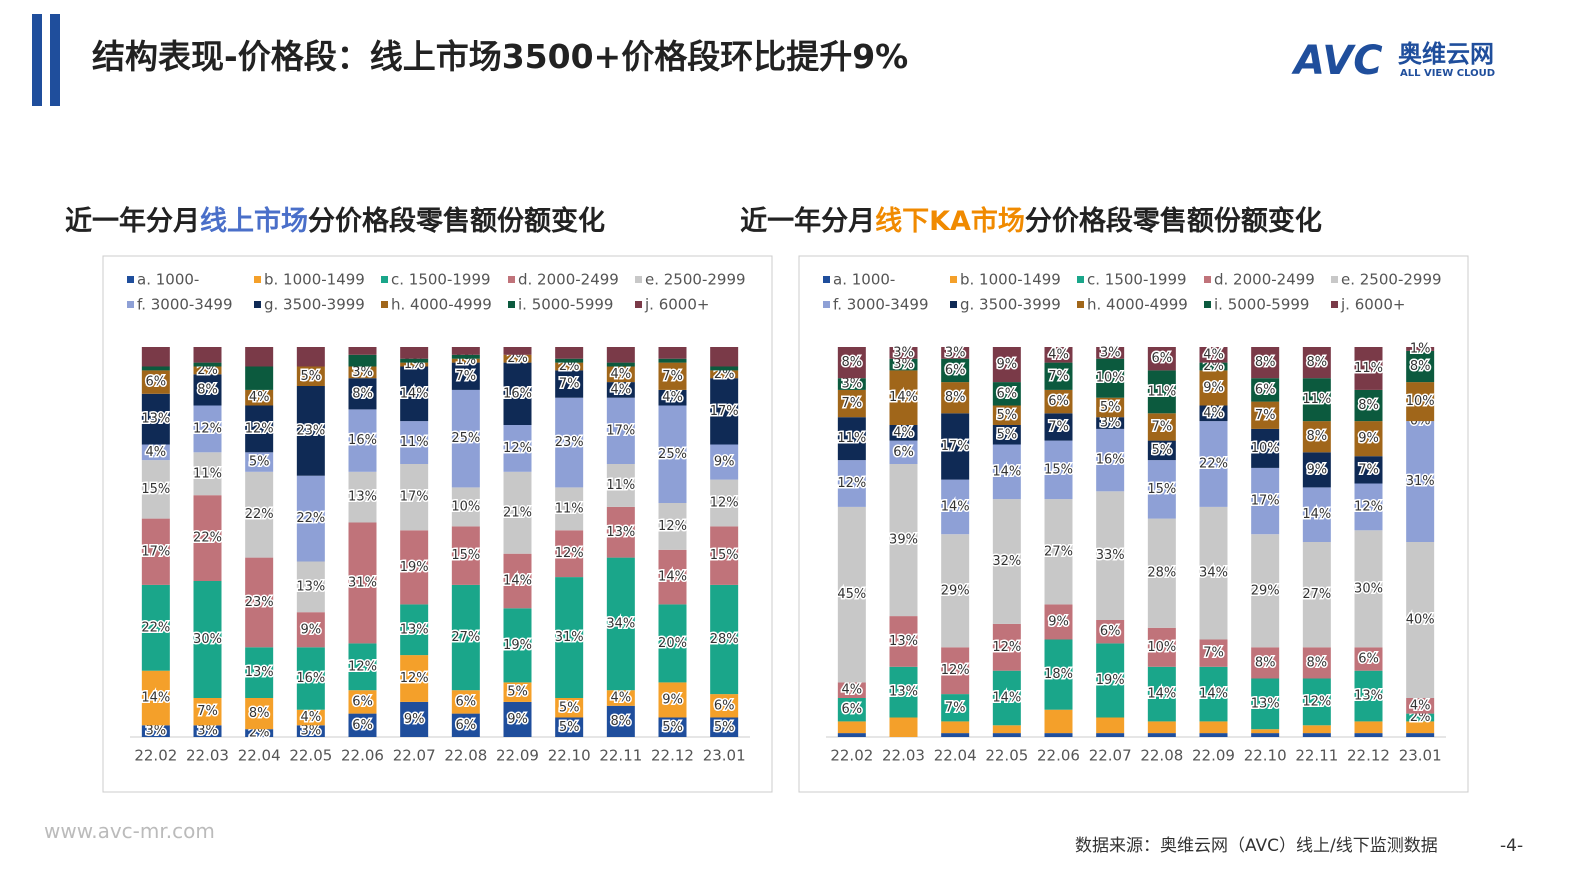 This screenshot has width=1587, height=892. Describe the element at coordinates (500, 56) in the screenshot. I see `slide-title: 结构表现-价格段：线上市场3500+价格段环比提升9%` at that location.